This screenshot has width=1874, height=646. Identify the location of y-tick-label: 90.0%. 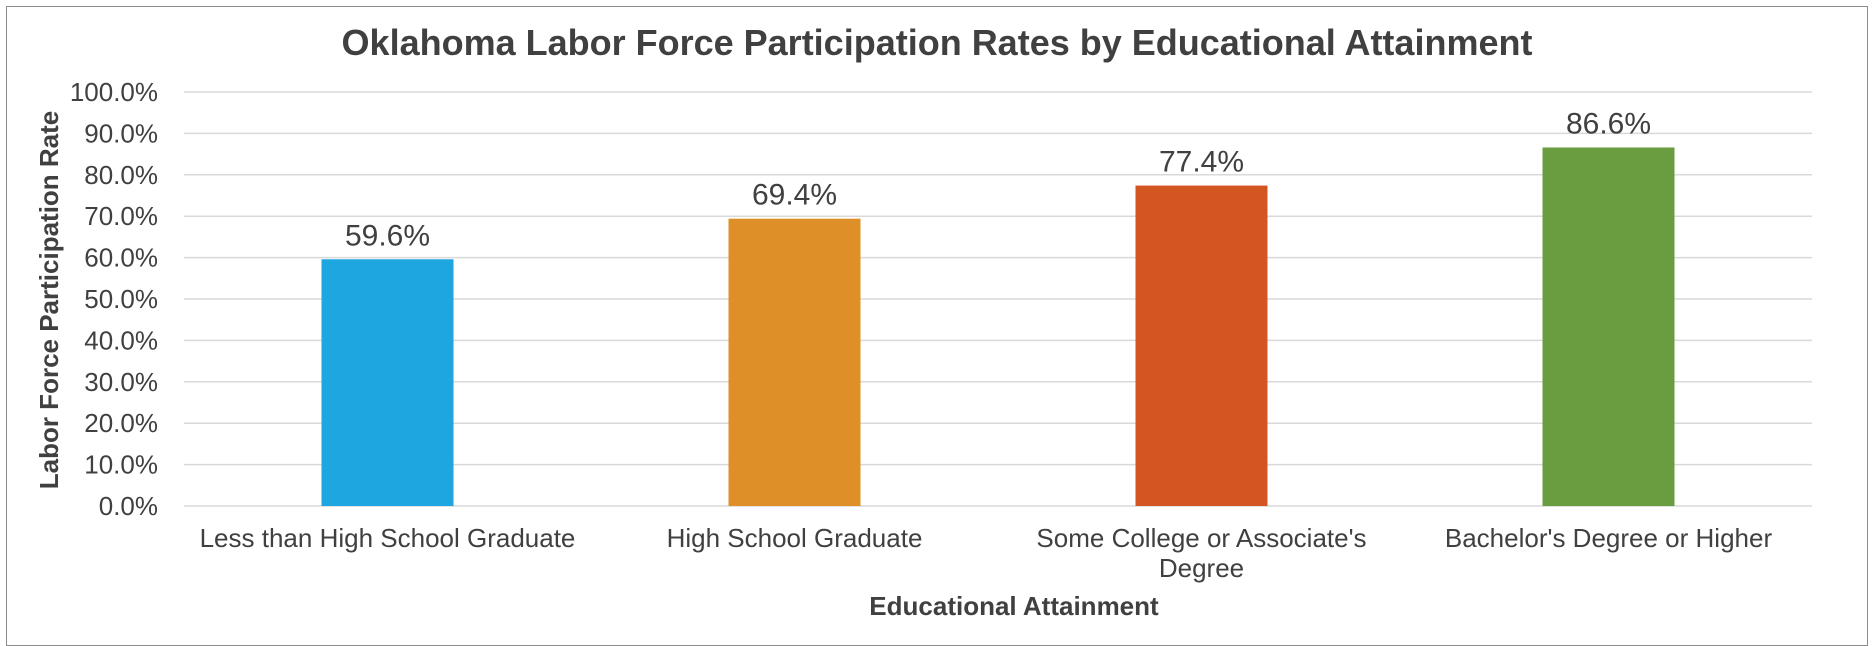
(121, 133).